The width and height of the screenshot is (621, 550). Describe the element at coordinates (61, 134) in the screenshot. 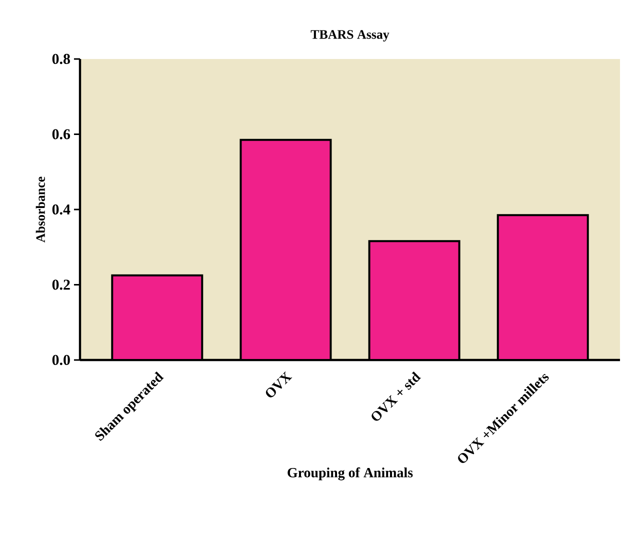

I see `y-tick-label: 0.6` at that location.